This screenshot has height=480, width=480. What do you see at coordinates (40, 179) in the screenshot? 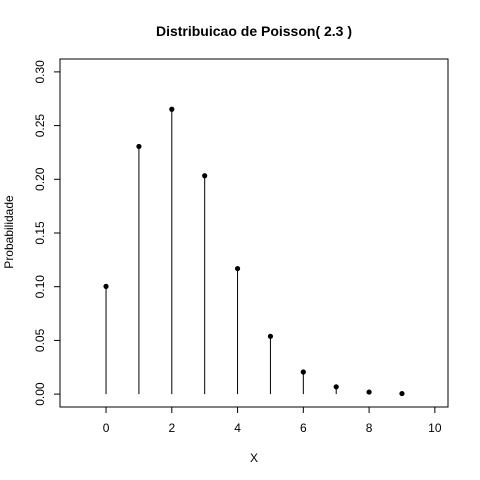
I see `y-tick-label: 0.20` at bounding box center [40, 179].